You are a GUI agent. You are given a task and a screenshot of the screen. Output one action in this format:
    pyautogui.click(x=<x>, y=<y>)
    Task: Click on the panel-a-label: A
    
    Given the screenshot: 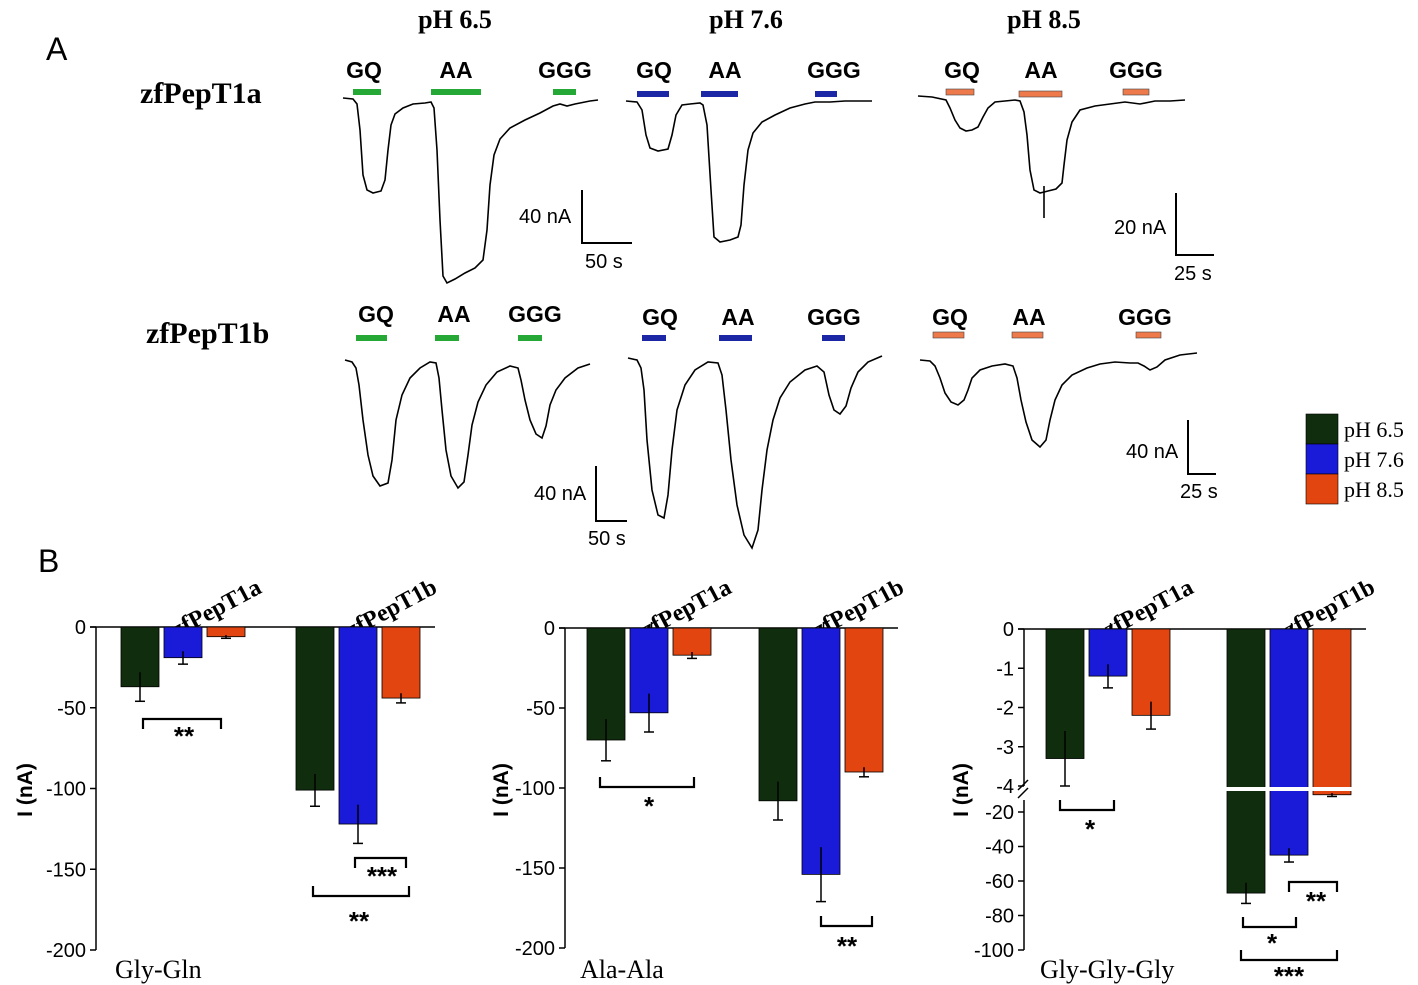 What is the action you would take?
    pyautogui.click(x=57, y=49)
    